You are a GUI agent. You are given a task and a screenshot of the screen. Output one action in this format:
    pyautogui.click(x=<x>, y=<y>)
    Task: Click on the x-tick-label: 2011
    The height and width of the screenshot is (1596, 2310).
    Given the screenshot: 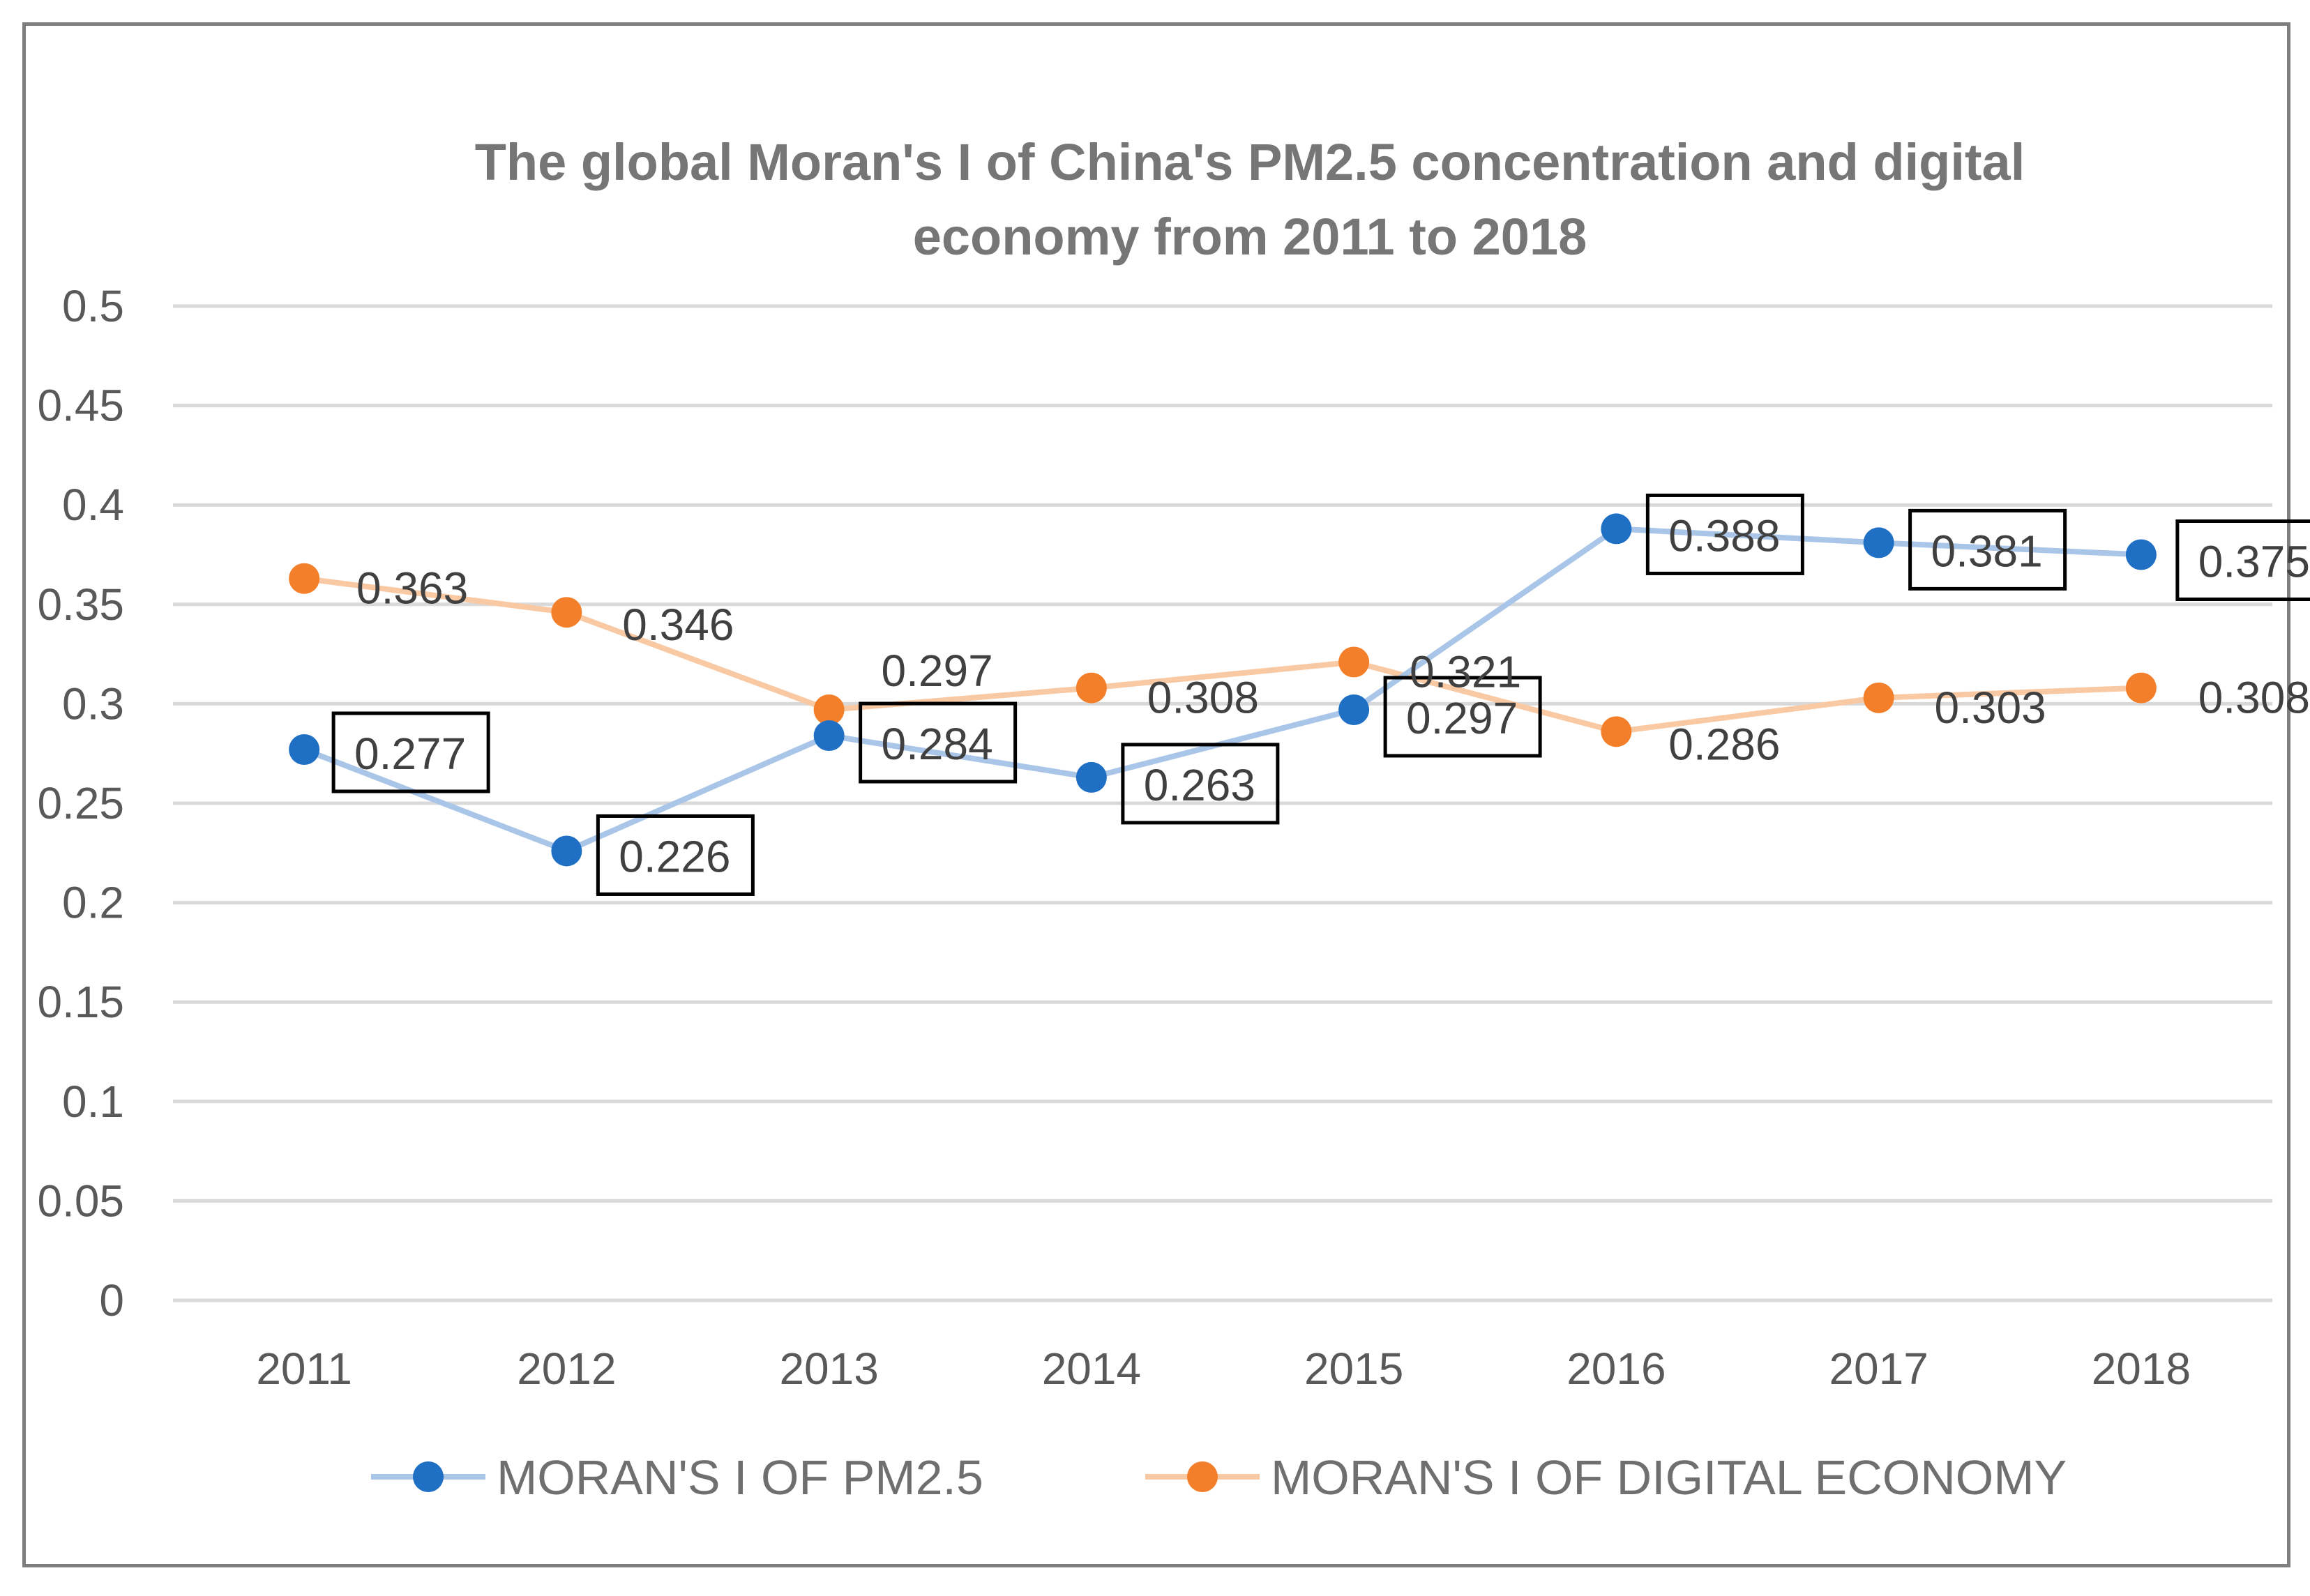 What is the action you would take?
    pyautogui.click(x=304, y=1369)
    